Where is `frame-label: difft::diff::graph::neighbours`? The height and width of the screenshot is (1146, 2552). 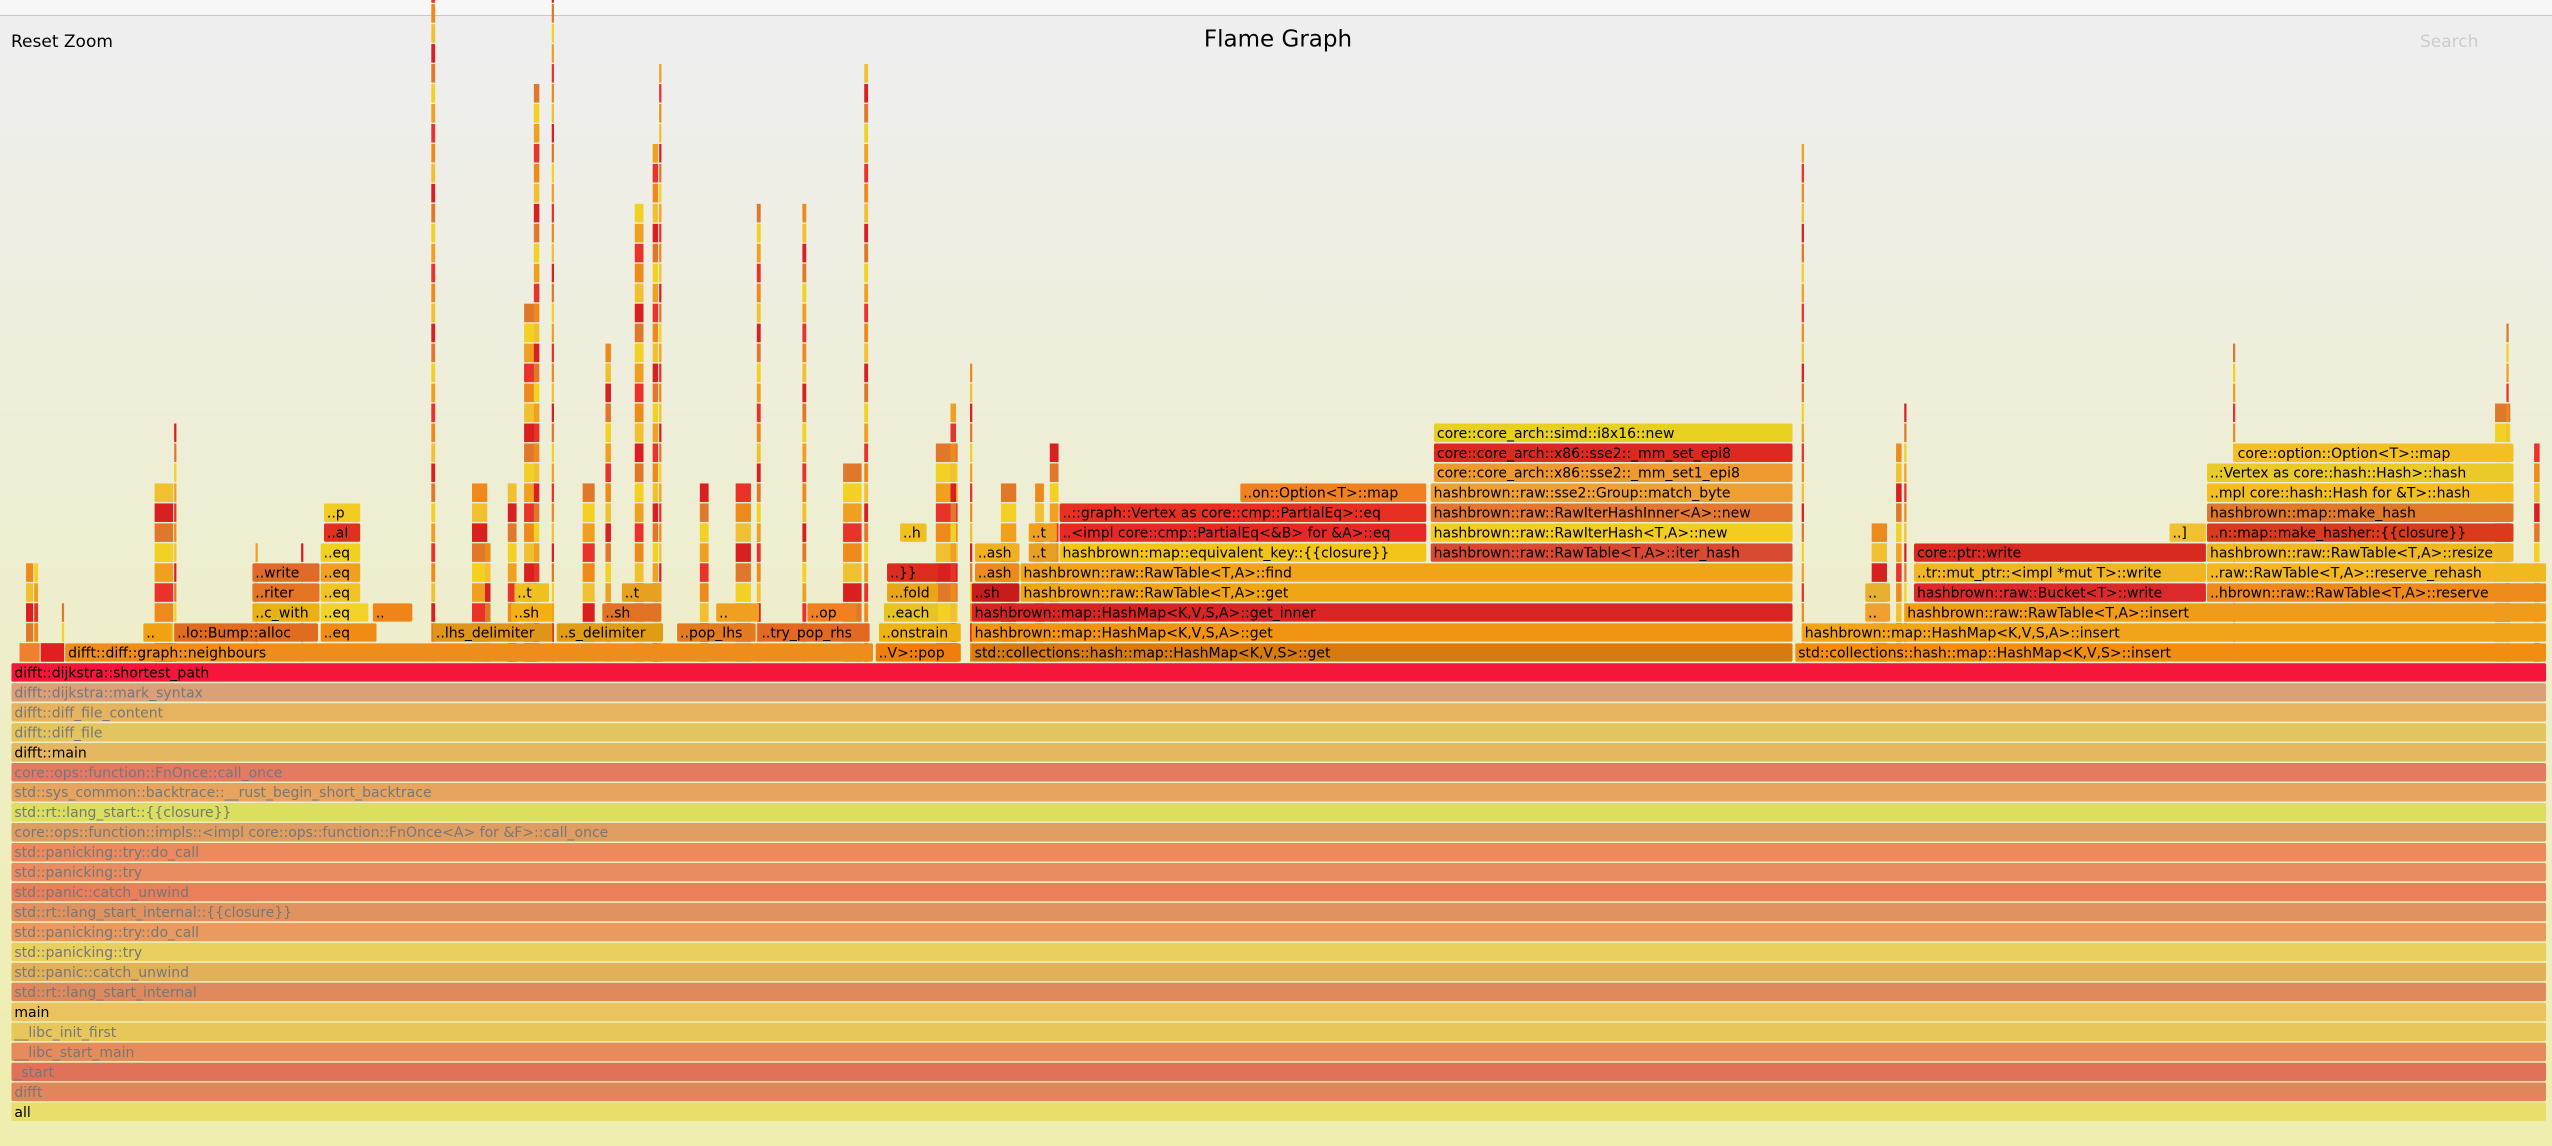 frame-label: difft::diff::graph::neighbours is located at coordinates (167, 653).